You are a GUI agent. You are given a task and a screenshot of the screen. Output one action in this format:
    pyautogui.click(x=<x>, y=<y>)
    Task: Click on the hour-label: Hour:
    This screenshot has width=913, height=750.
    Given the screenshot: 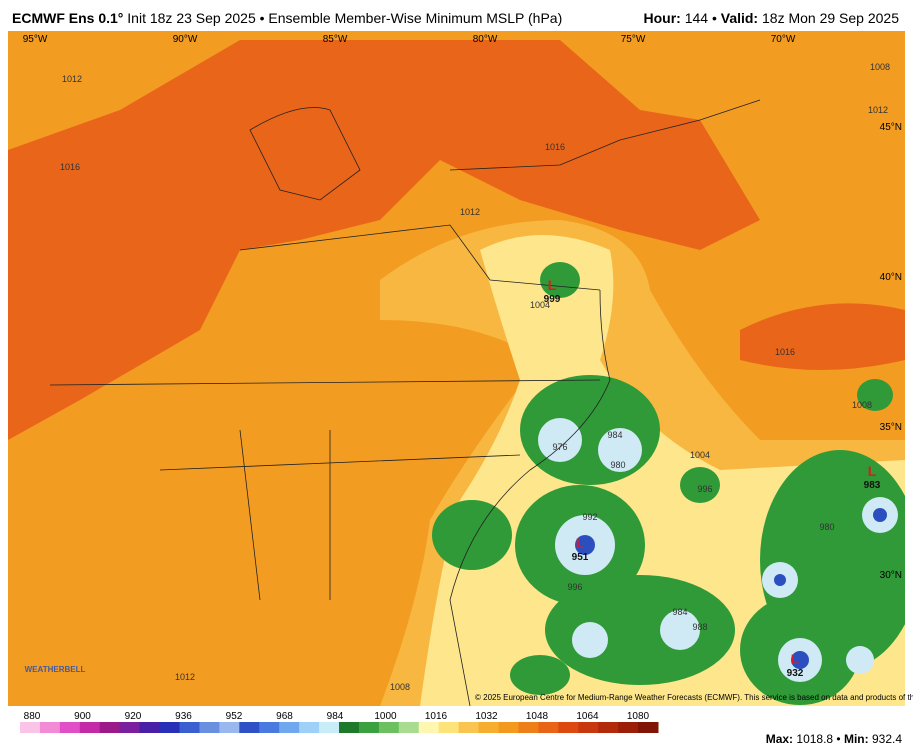 What is the action you would take?
    pyautogui.click(x=662, y=18)
    